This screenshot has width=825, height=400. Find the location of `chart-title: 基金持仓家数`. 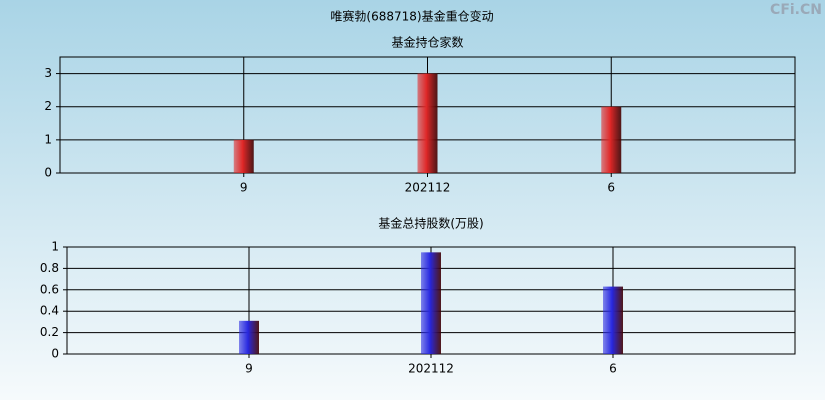

chart-title: 基金持仓家数 is located at coordinates (427, 42).